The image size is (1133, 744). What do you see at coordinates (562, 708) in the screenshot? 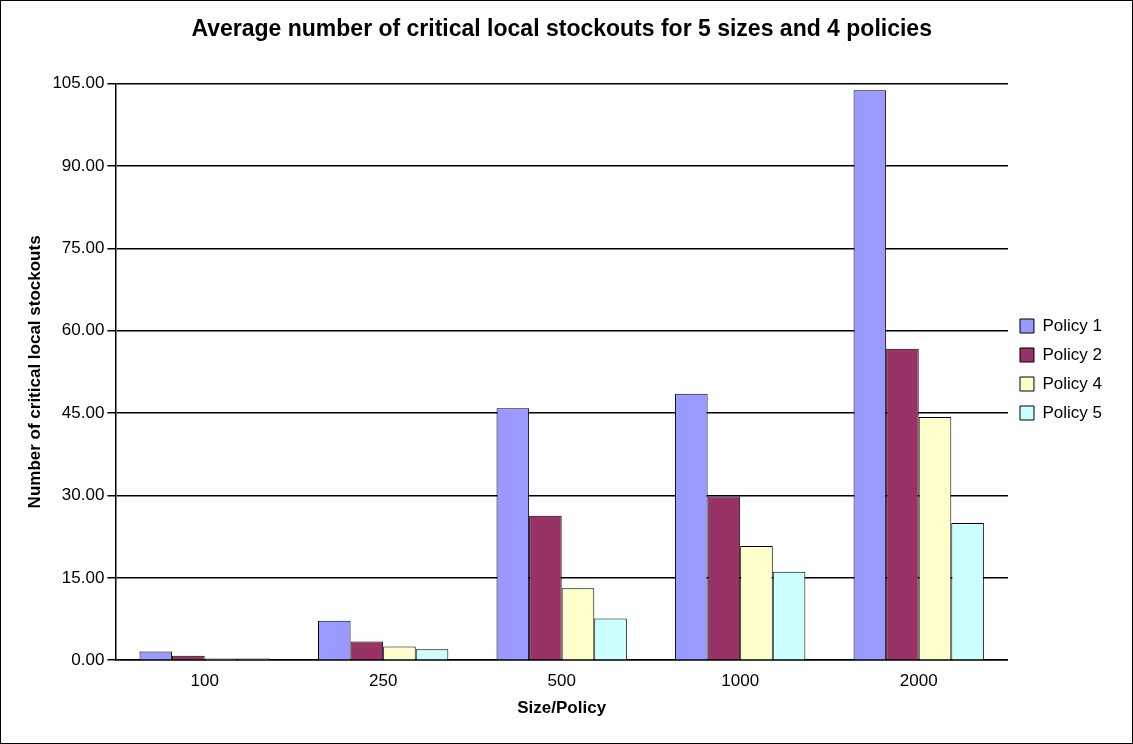
I see `x-axis-title: Size/Policy` at bounding box center [562, 708].